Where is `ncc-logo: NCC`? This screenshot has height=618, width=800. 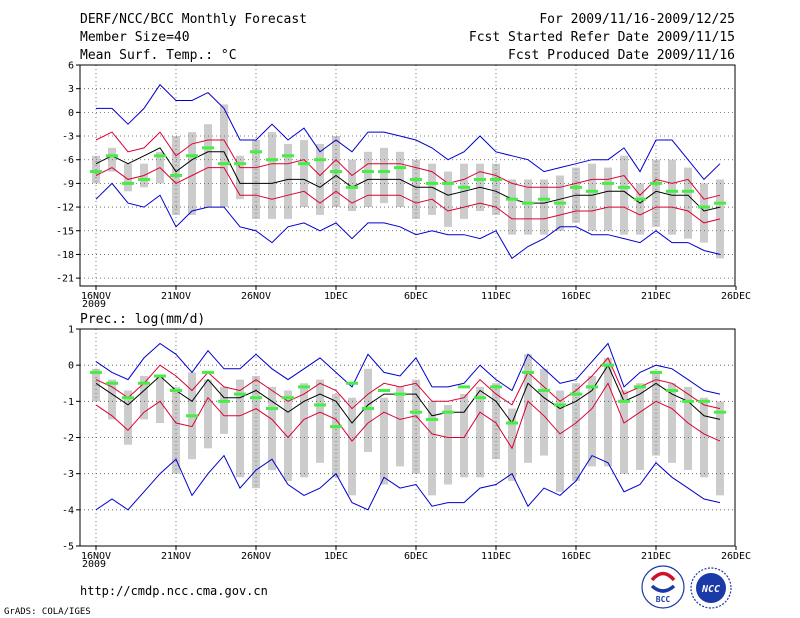 ncc-logo: NCC is located at coordinates (711, 588).